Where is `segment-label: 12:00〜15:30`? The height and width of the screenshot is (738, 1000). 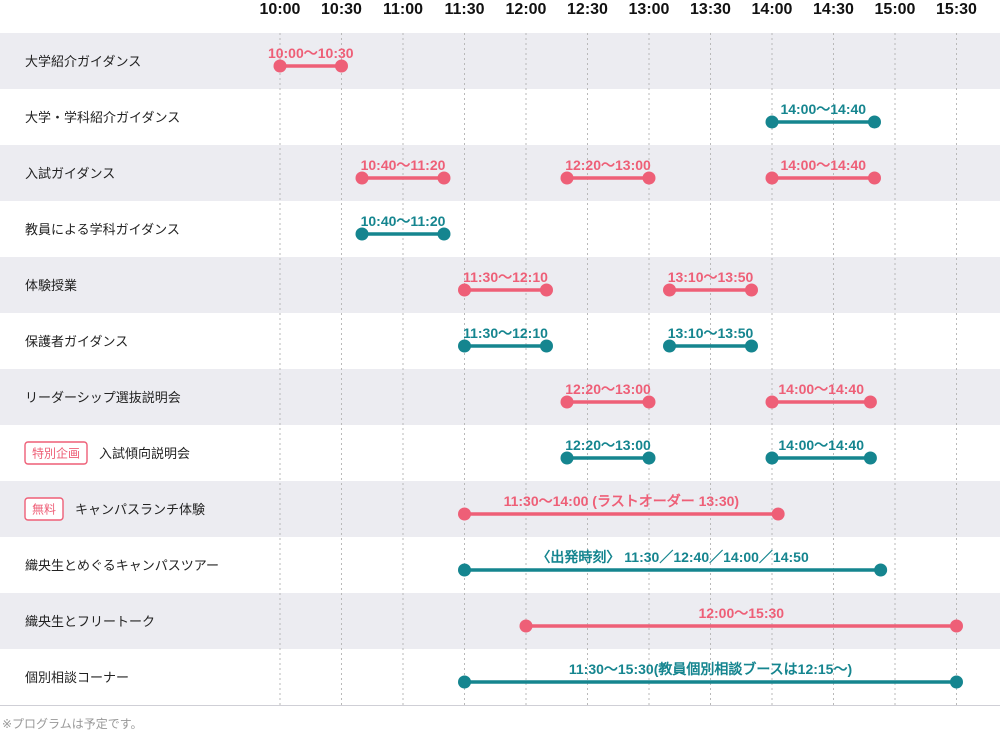
segment-label: 12:00〜15:30 is located at coordinates (741, 613).